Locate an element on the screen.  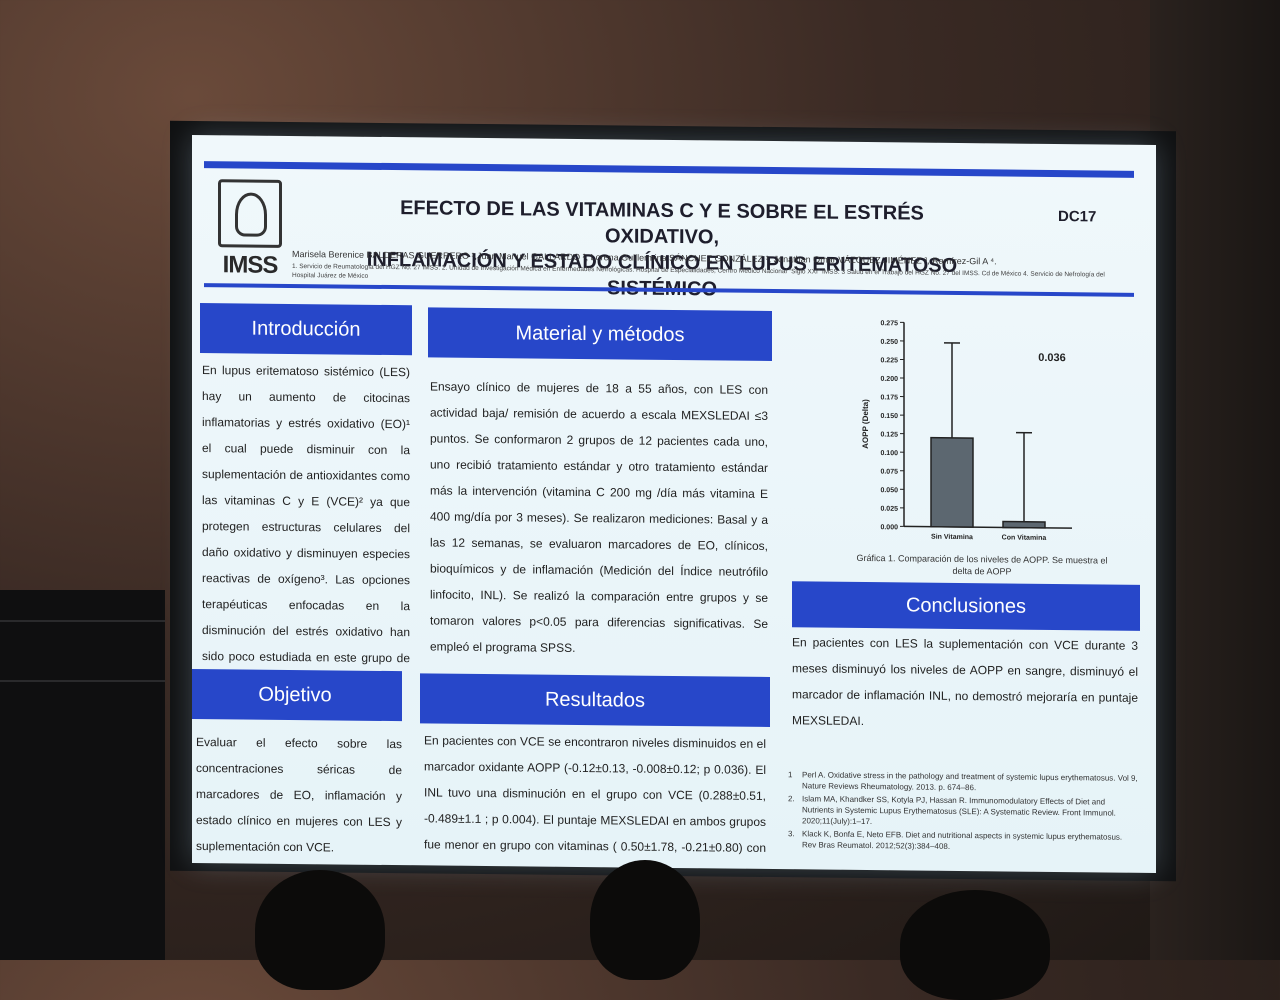
y-tick-label: 0.250 is located at coordinates (889, 342).